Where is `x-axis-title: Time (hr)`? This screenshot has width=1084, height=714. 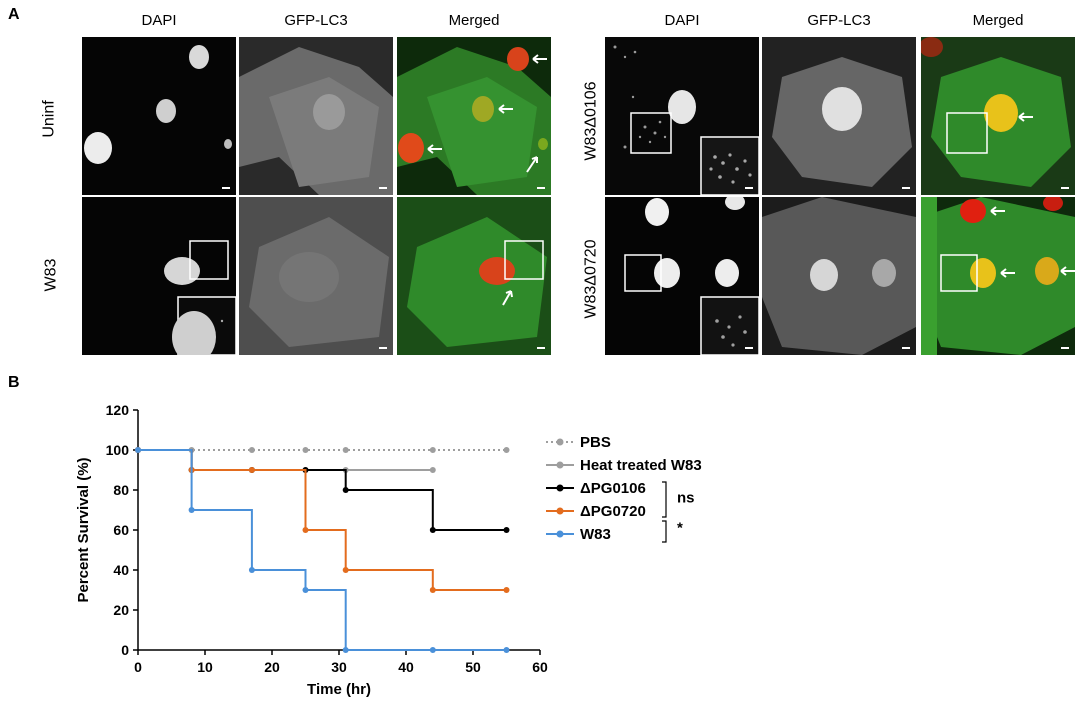 x-axis-title: Time (hr) is located at coordinates (339, 689).